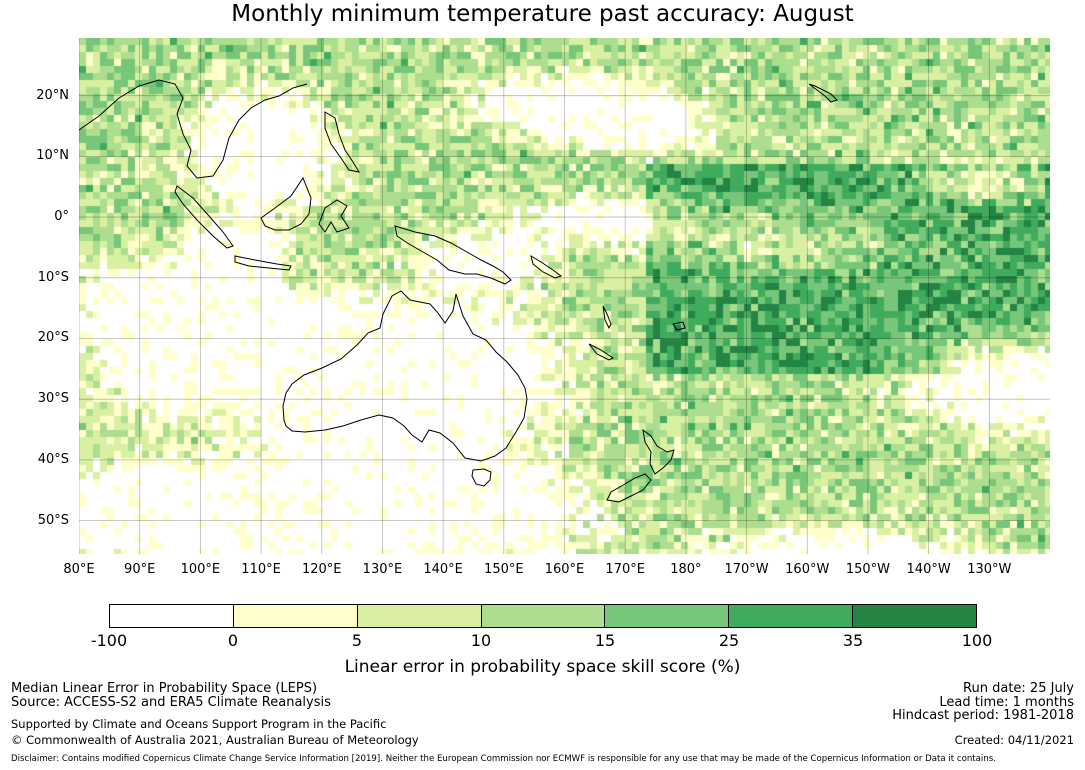 Image resolution: width=1085 pixels, height=770 pixels. What do you see at coordinates (983, 715) in the screenshot?
I see `footer-hindcast-period: Hindcast period: 1981-2018` at bounding box center [983, 715].